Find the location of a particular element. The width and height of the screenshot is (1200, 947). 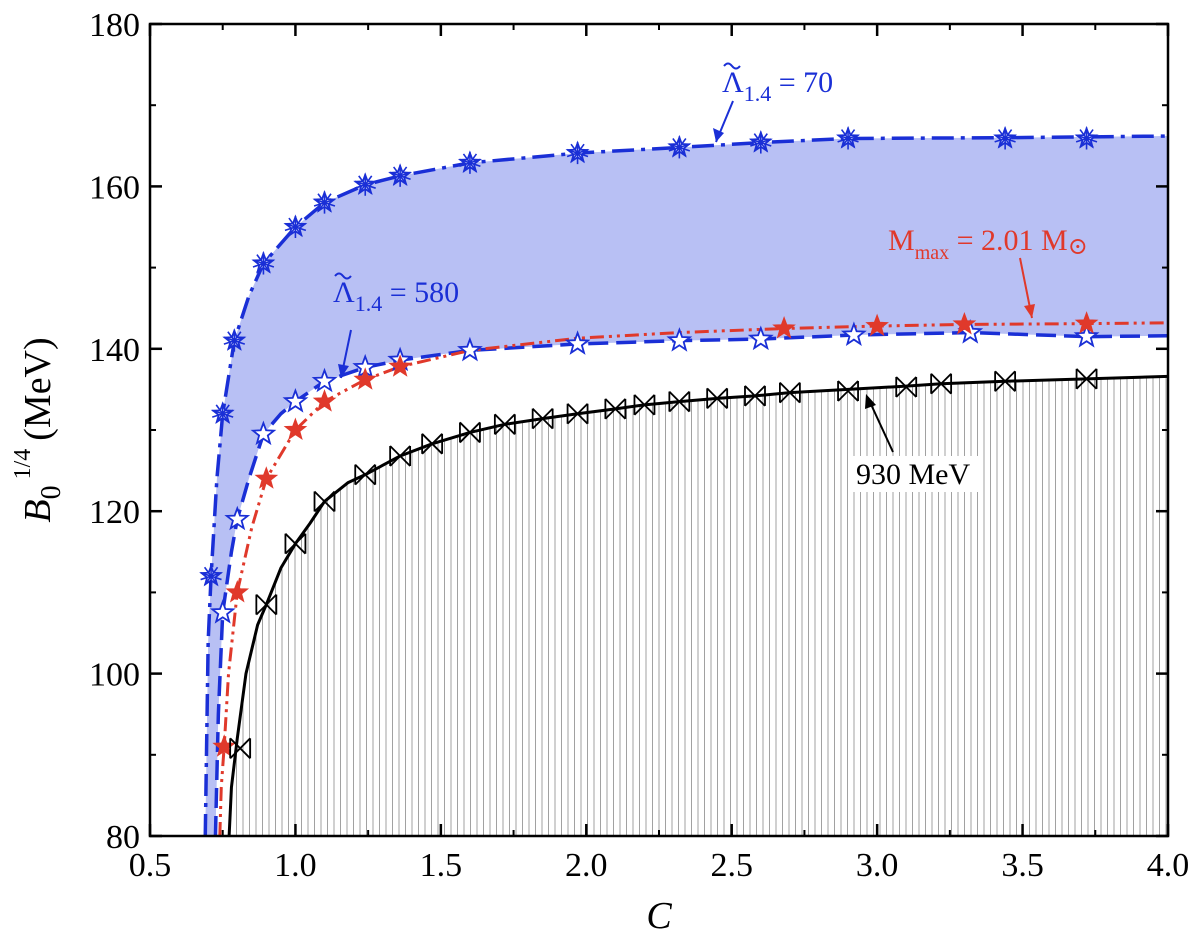

x-tick-label: 3.5 is located at coordinates (1022, 865).